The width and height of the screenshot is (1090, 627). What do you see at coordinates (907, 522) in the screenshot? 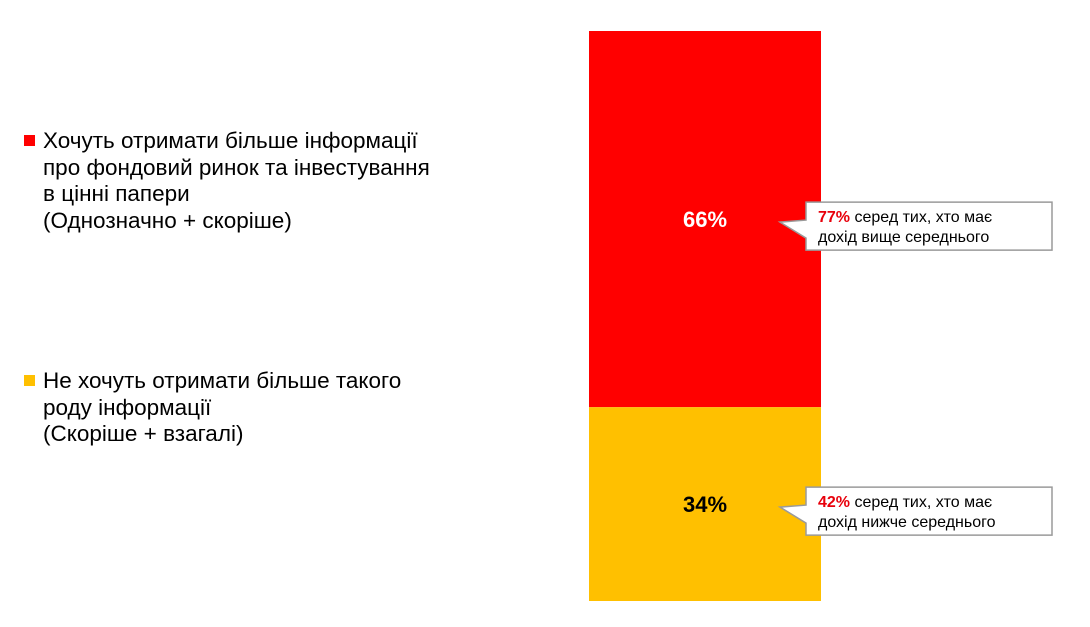
I see `callout-line2-1: дохід нижче середнього` at bounding box center [907, 522].